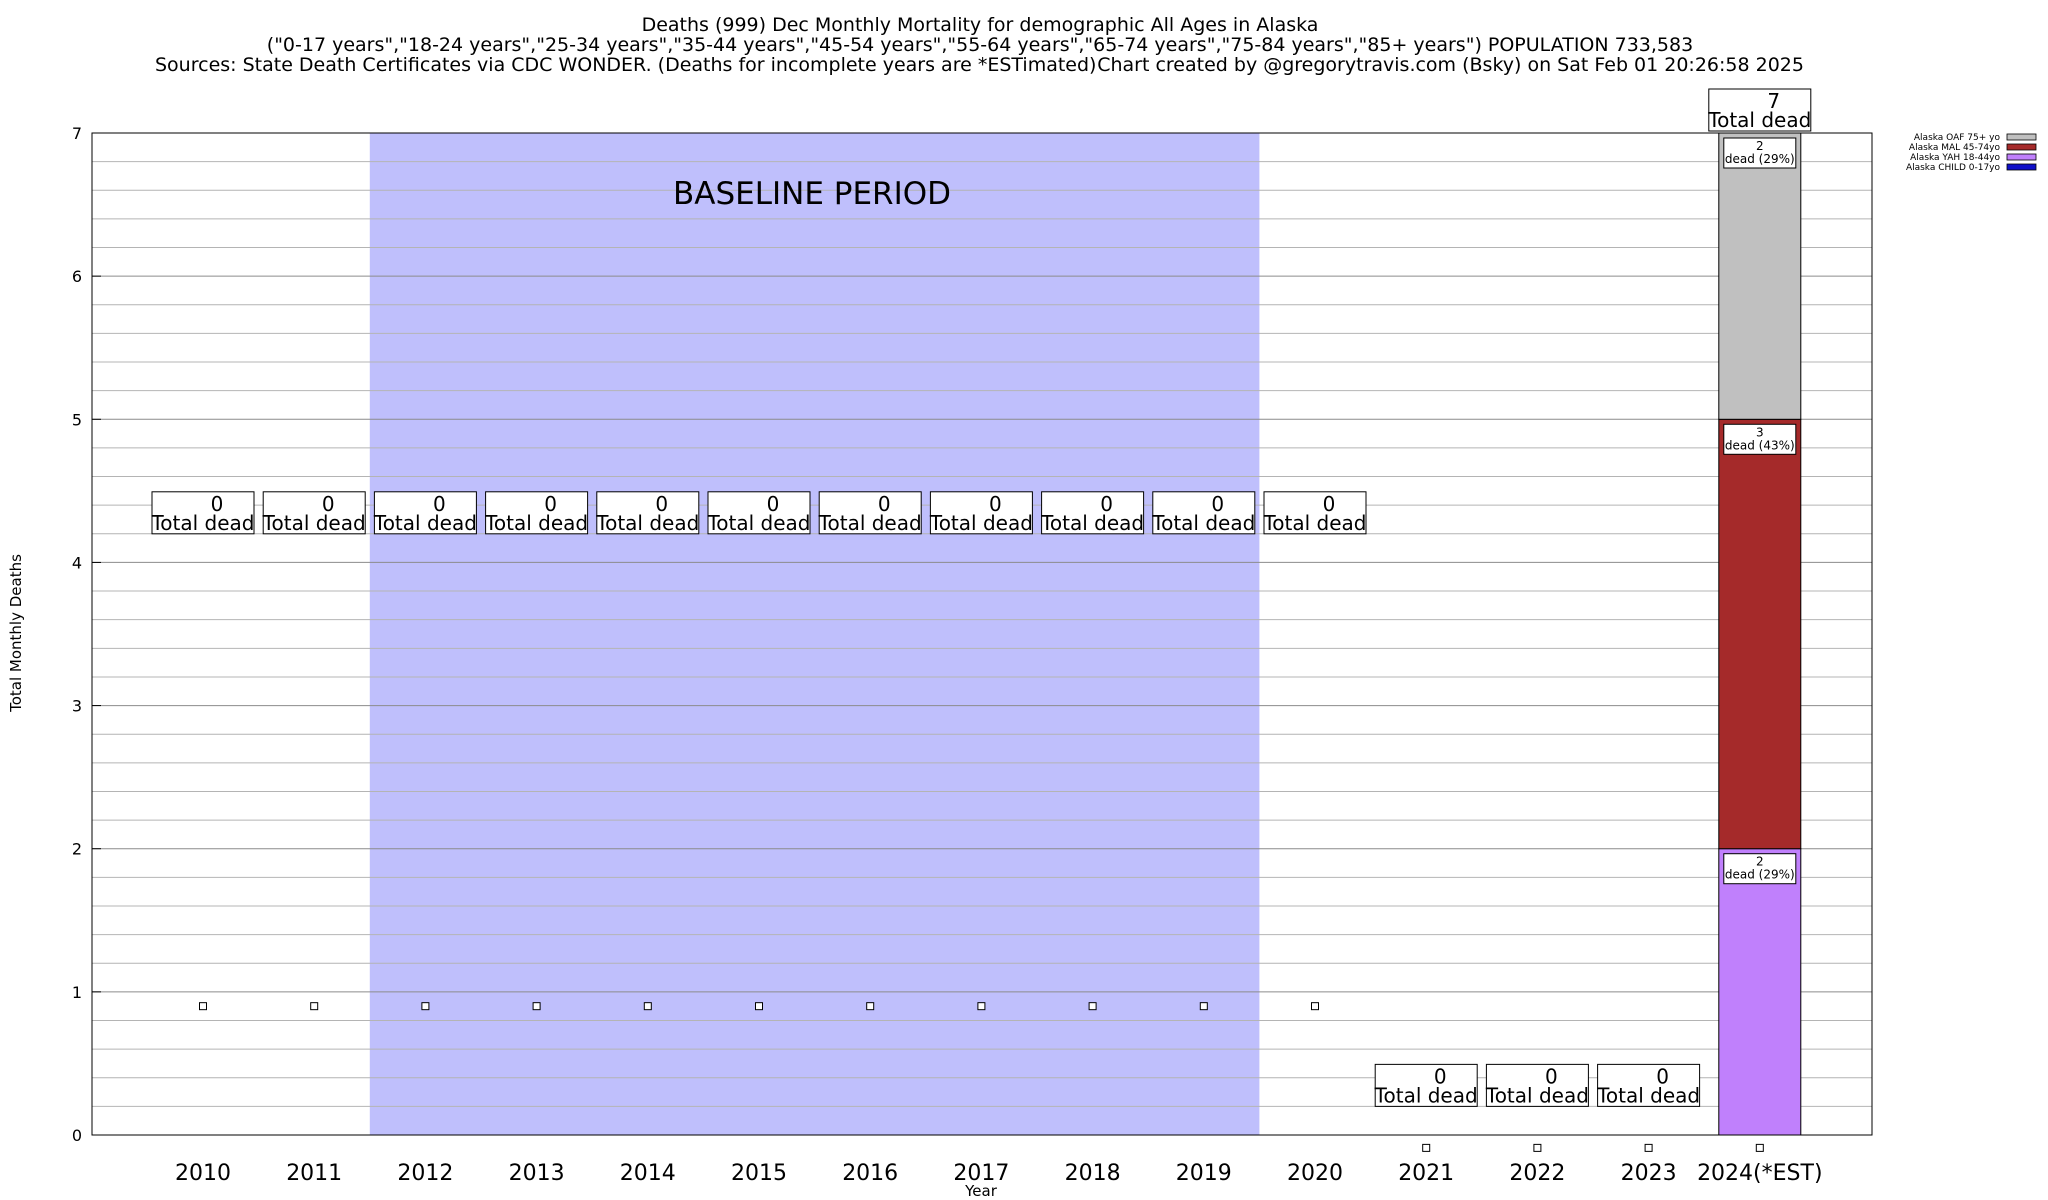  Describe the element at coordinates (1760, 432) in the screenshot. I see `segment-count-label: 3` at that location.